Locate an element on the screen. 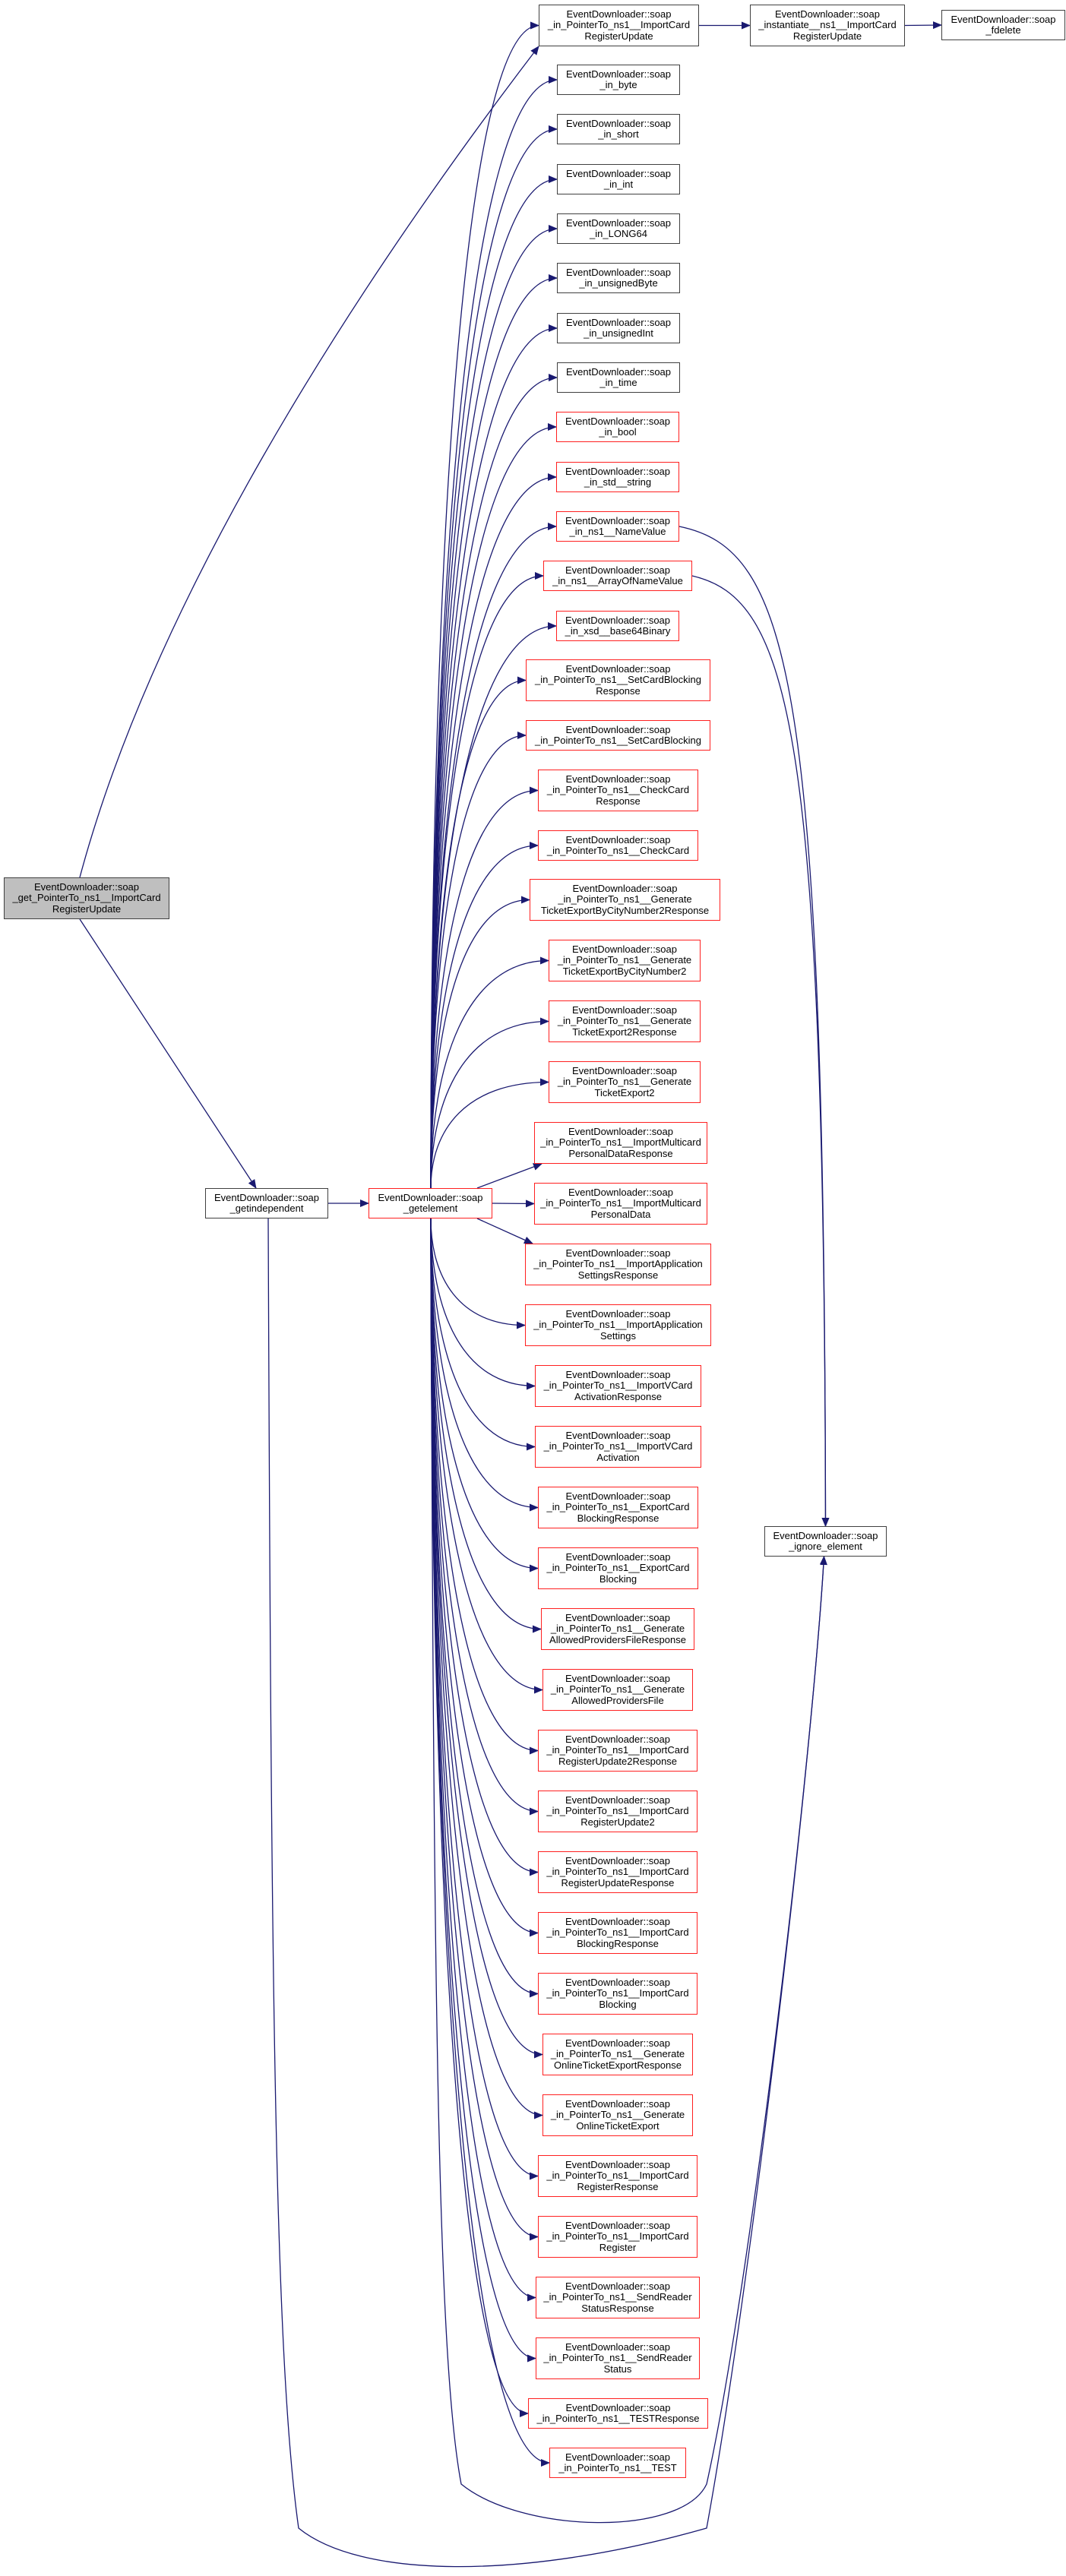  node-in-byte: EventDownloader::soap _in_byte is located at coordinates (618, 80).